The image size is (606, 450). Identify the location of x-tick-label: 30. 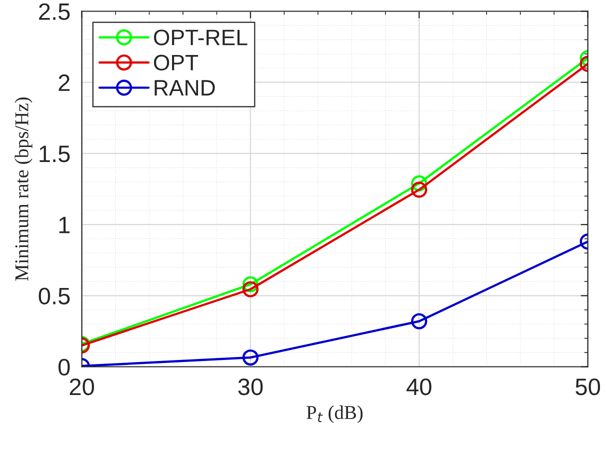
(250, 387).